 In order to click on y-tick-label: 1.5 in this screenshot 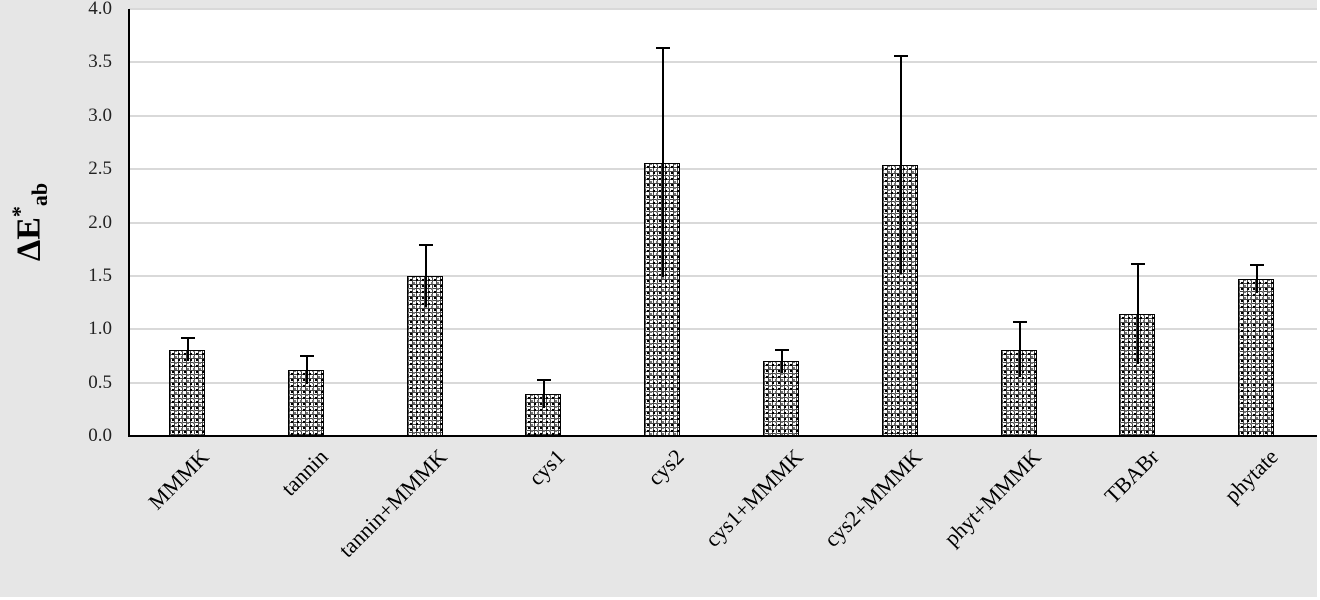, I will do `click(100, 275)`.